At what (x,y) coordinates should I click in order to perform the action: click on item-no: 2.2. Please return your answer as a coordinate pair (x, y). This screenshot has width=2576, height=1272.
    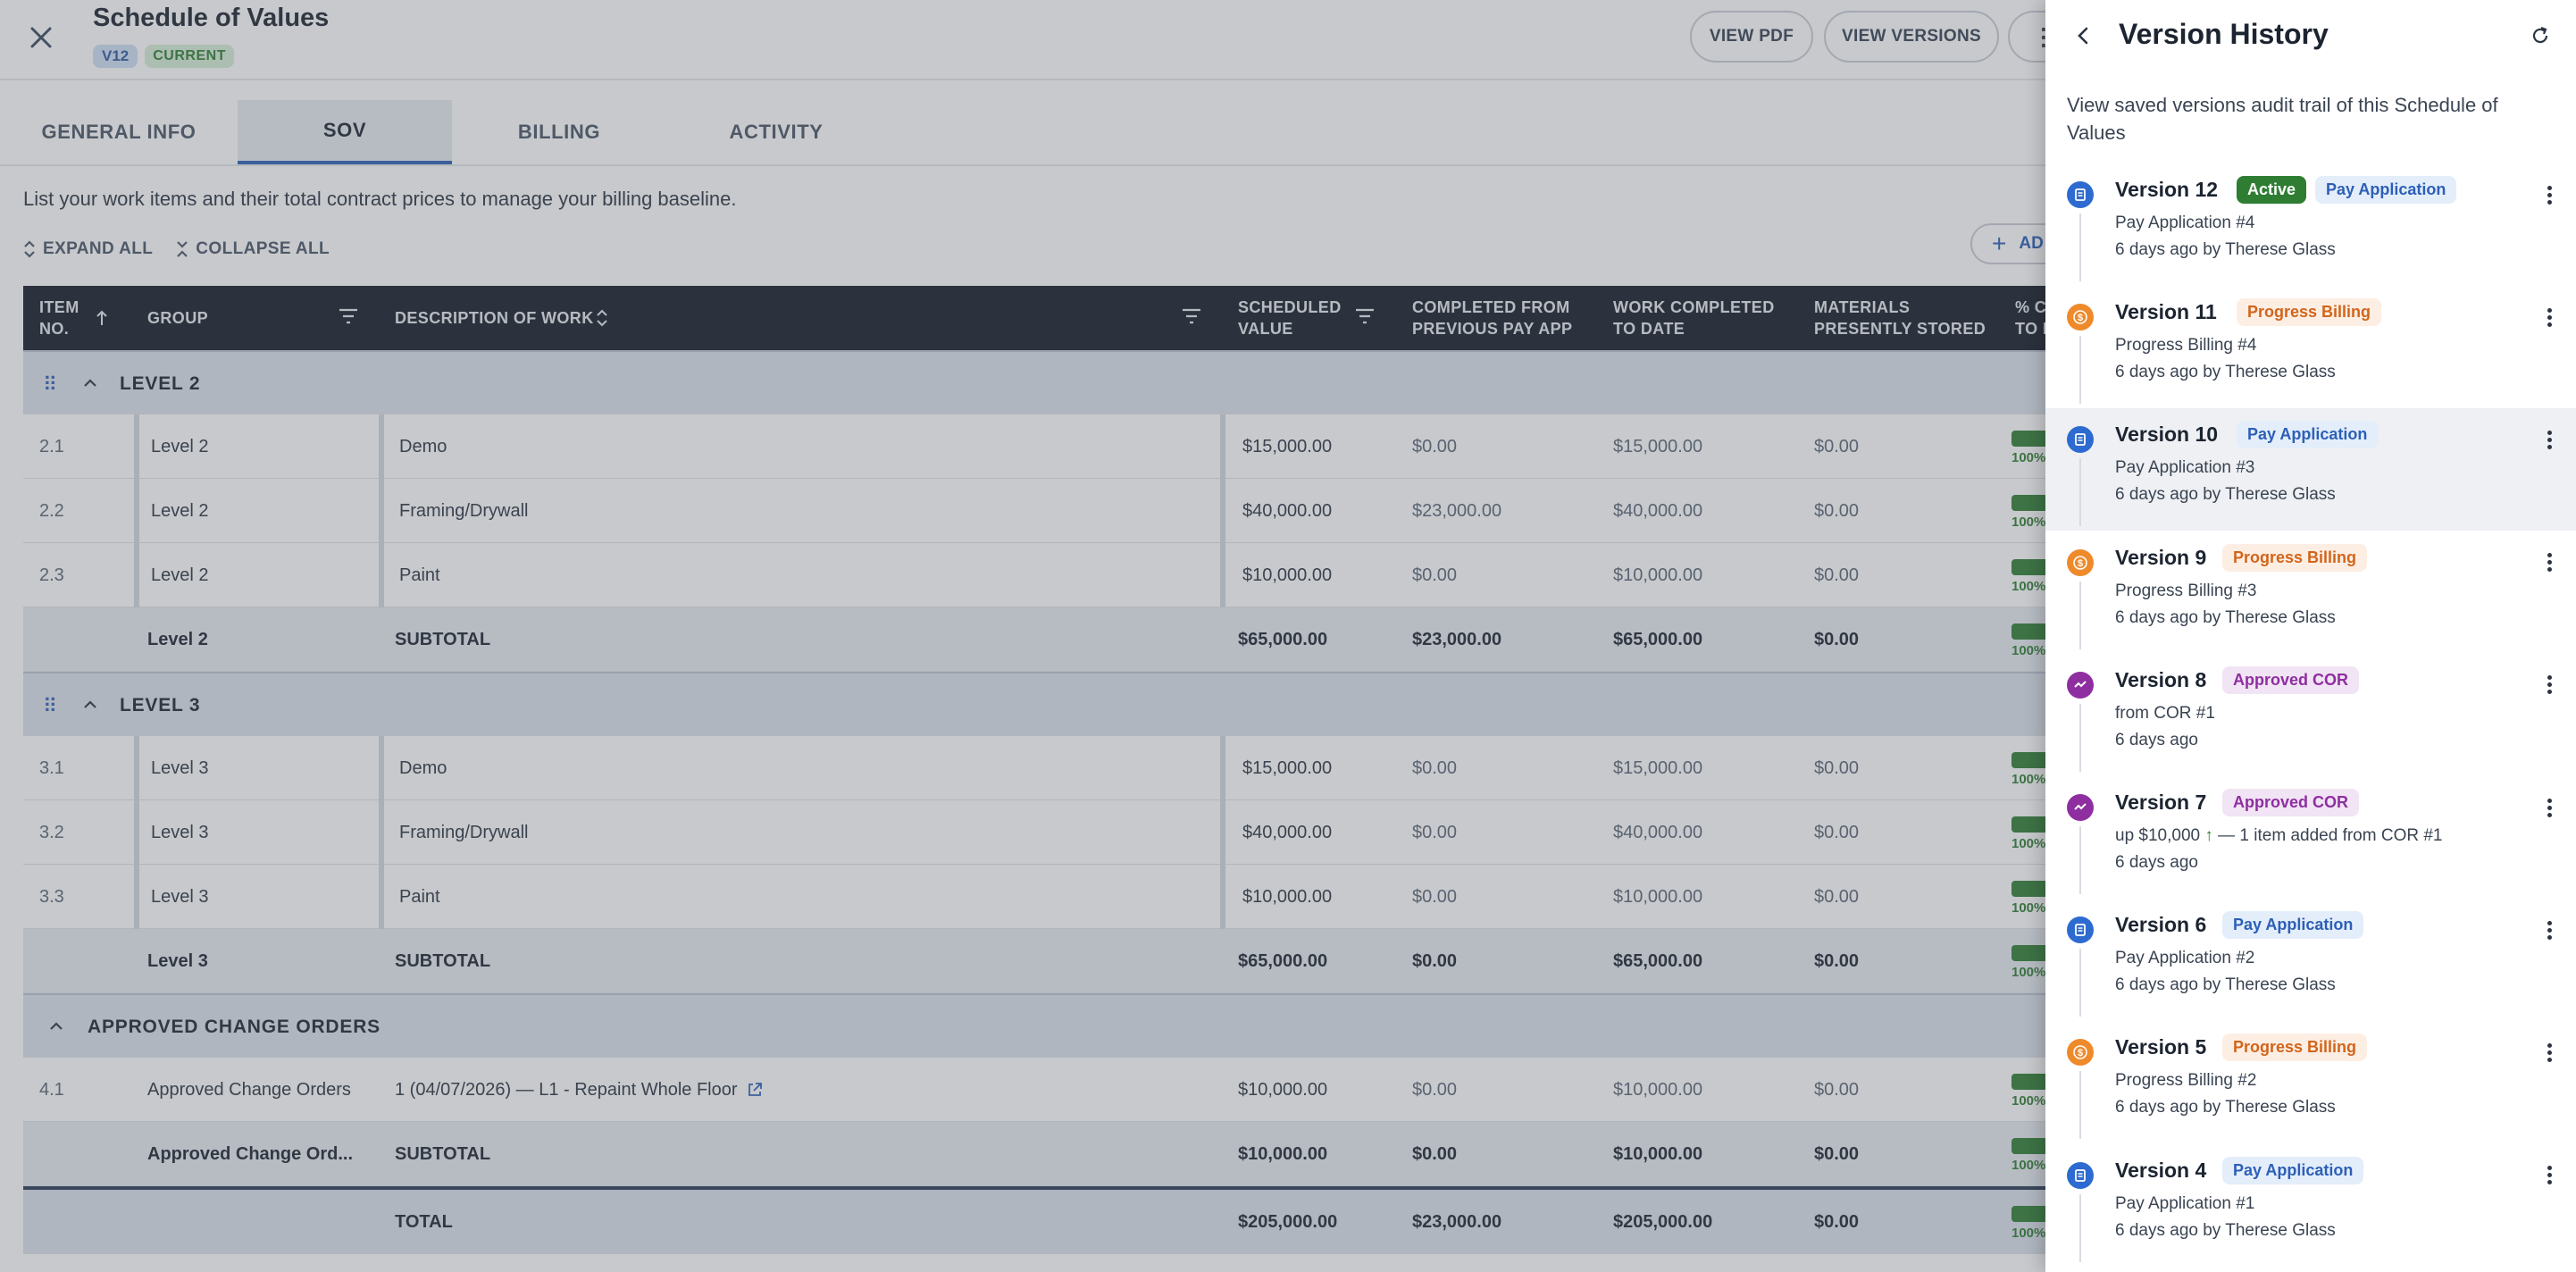
    Looking at the image, I should click on (52, 510).